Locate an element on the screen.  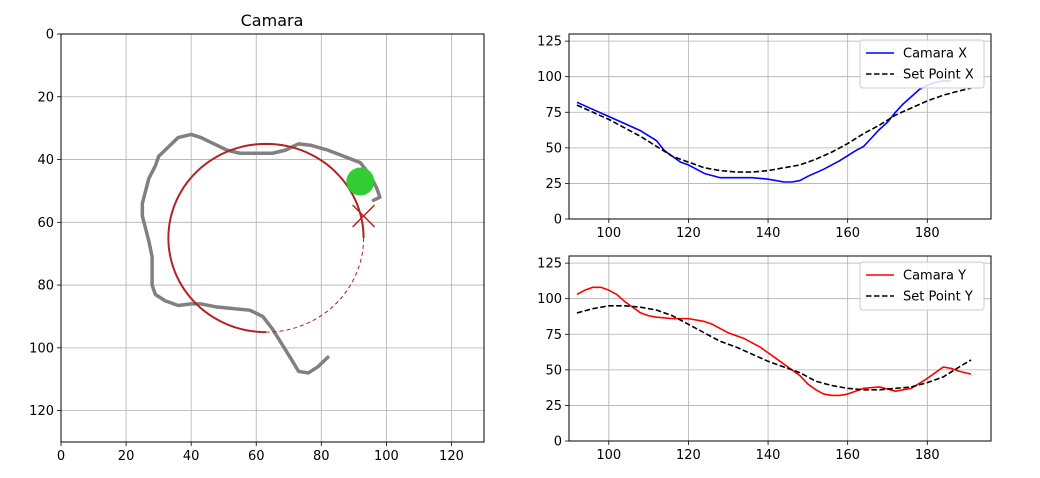
ball-trajectory is located at coordinates (261, 253).